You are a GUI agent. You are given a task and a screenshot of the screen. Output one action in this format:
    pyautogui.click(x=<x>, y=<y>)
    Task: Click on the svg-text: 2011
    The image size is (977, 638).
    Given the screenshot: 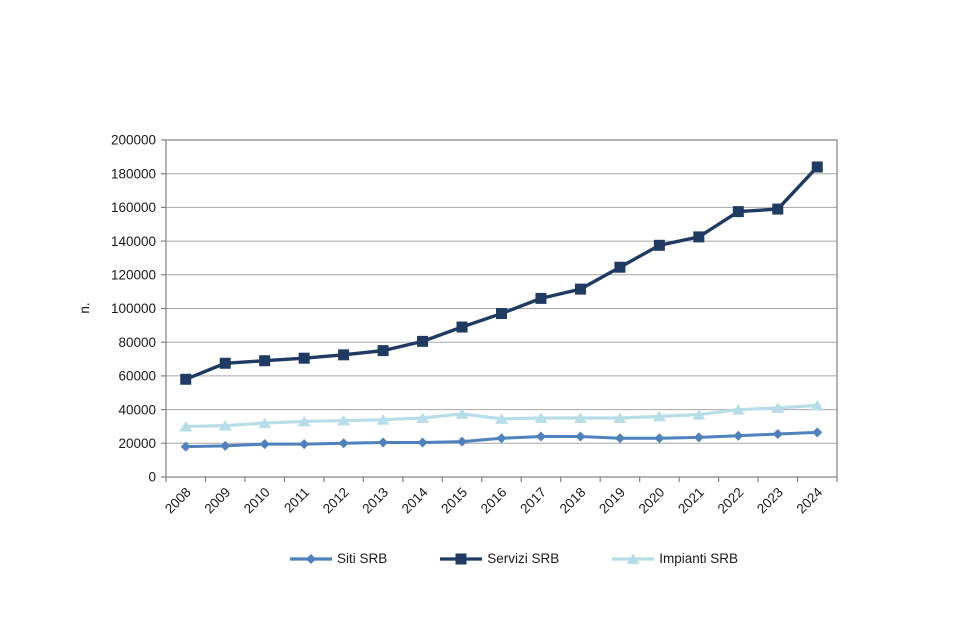 What is the action you would take?
    pyautogui.click(x=296, y=500)
    